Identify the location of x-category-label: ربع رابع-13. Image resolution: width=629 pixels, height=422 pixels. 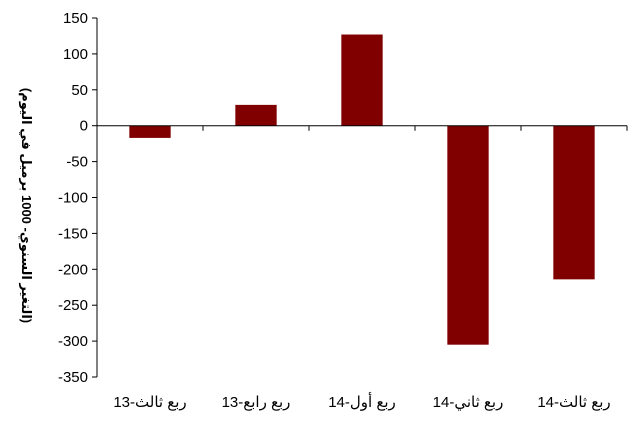
(256, 402).